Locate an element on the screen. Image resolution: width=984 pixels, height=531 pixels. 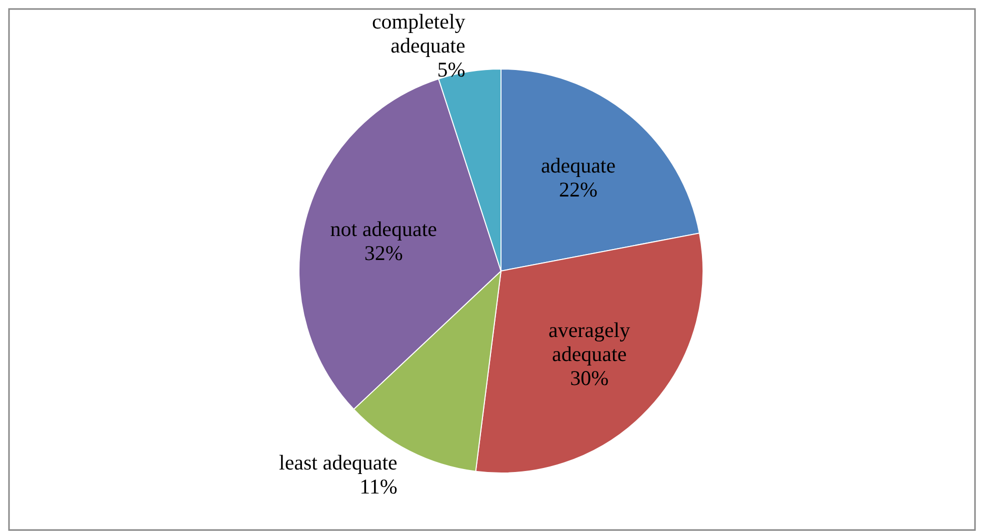
data-label: 32% is located at coordinates (383, 252).